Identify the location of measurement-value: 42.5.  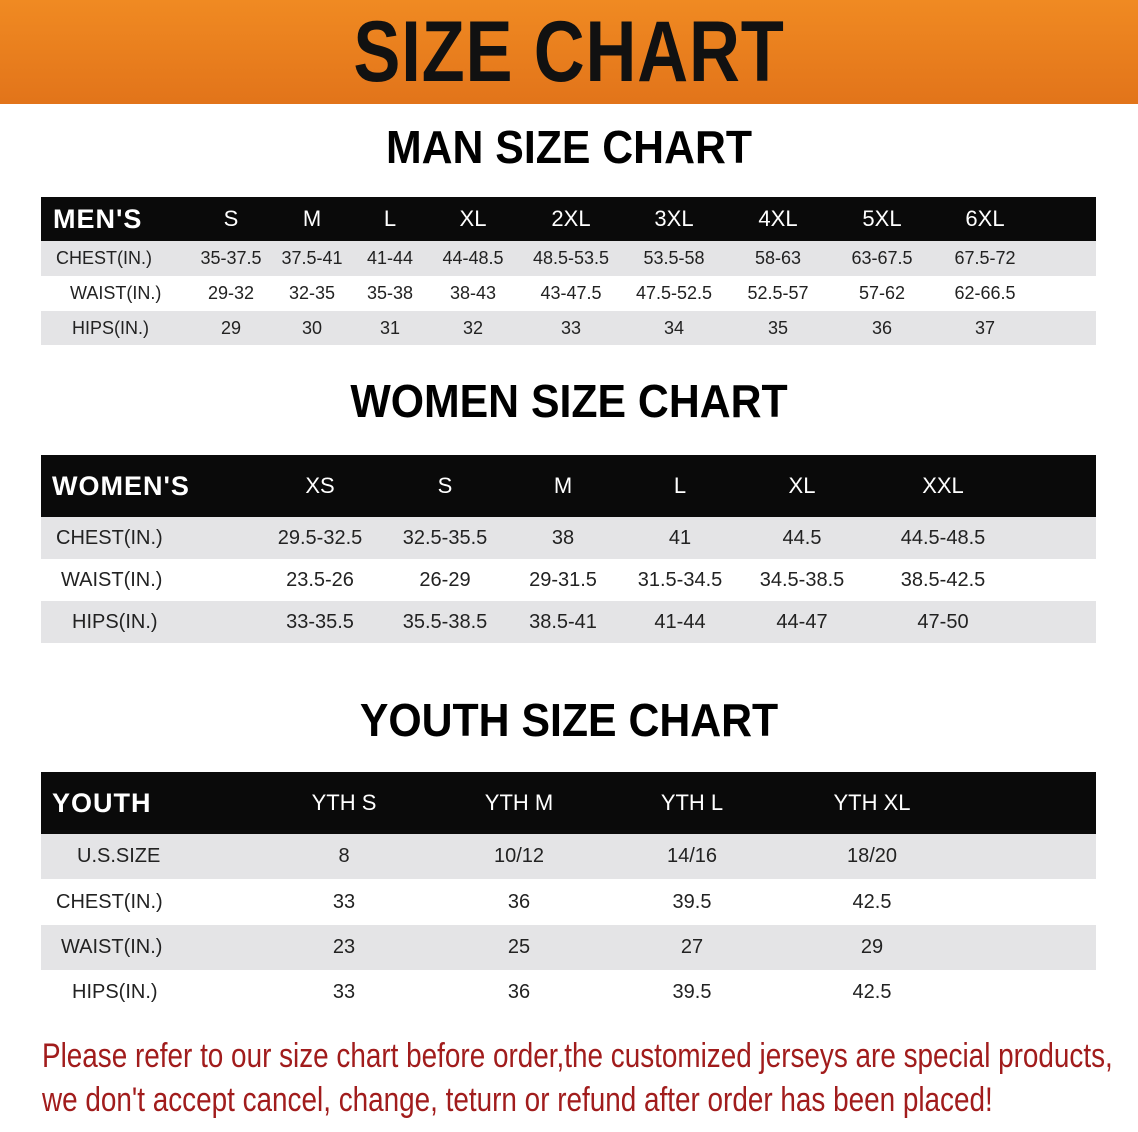
(872, 901).